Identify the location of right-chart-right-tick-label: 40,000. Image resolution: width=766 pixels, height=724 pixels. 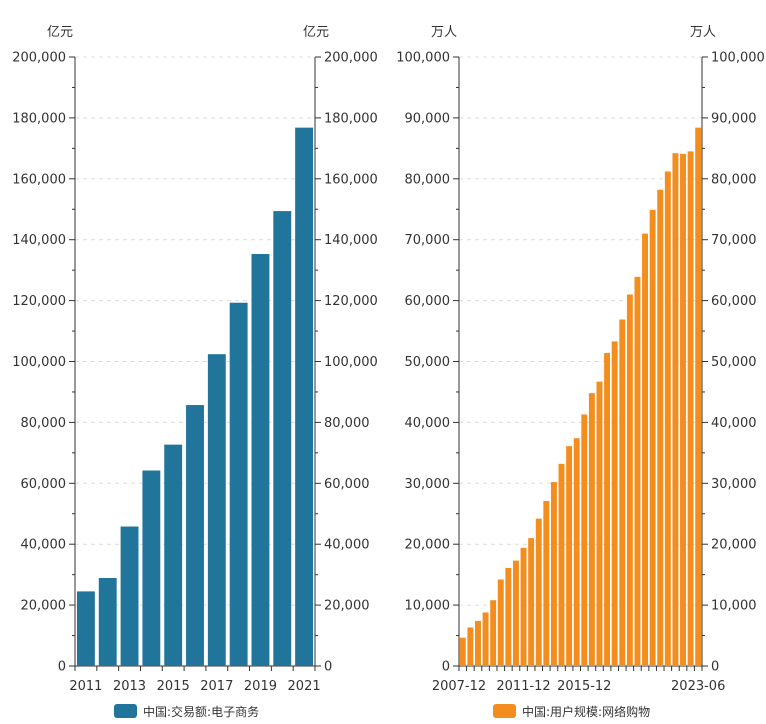
(734, 423).